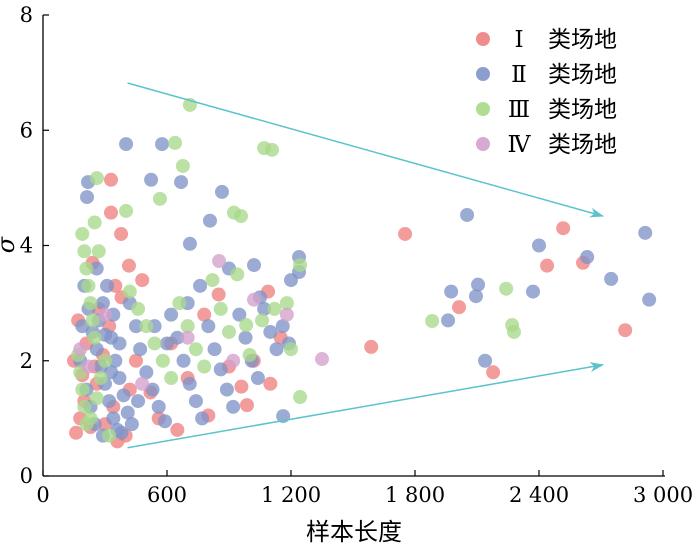  I want to click on x-tick-label: 1 200, so click(291, 495).